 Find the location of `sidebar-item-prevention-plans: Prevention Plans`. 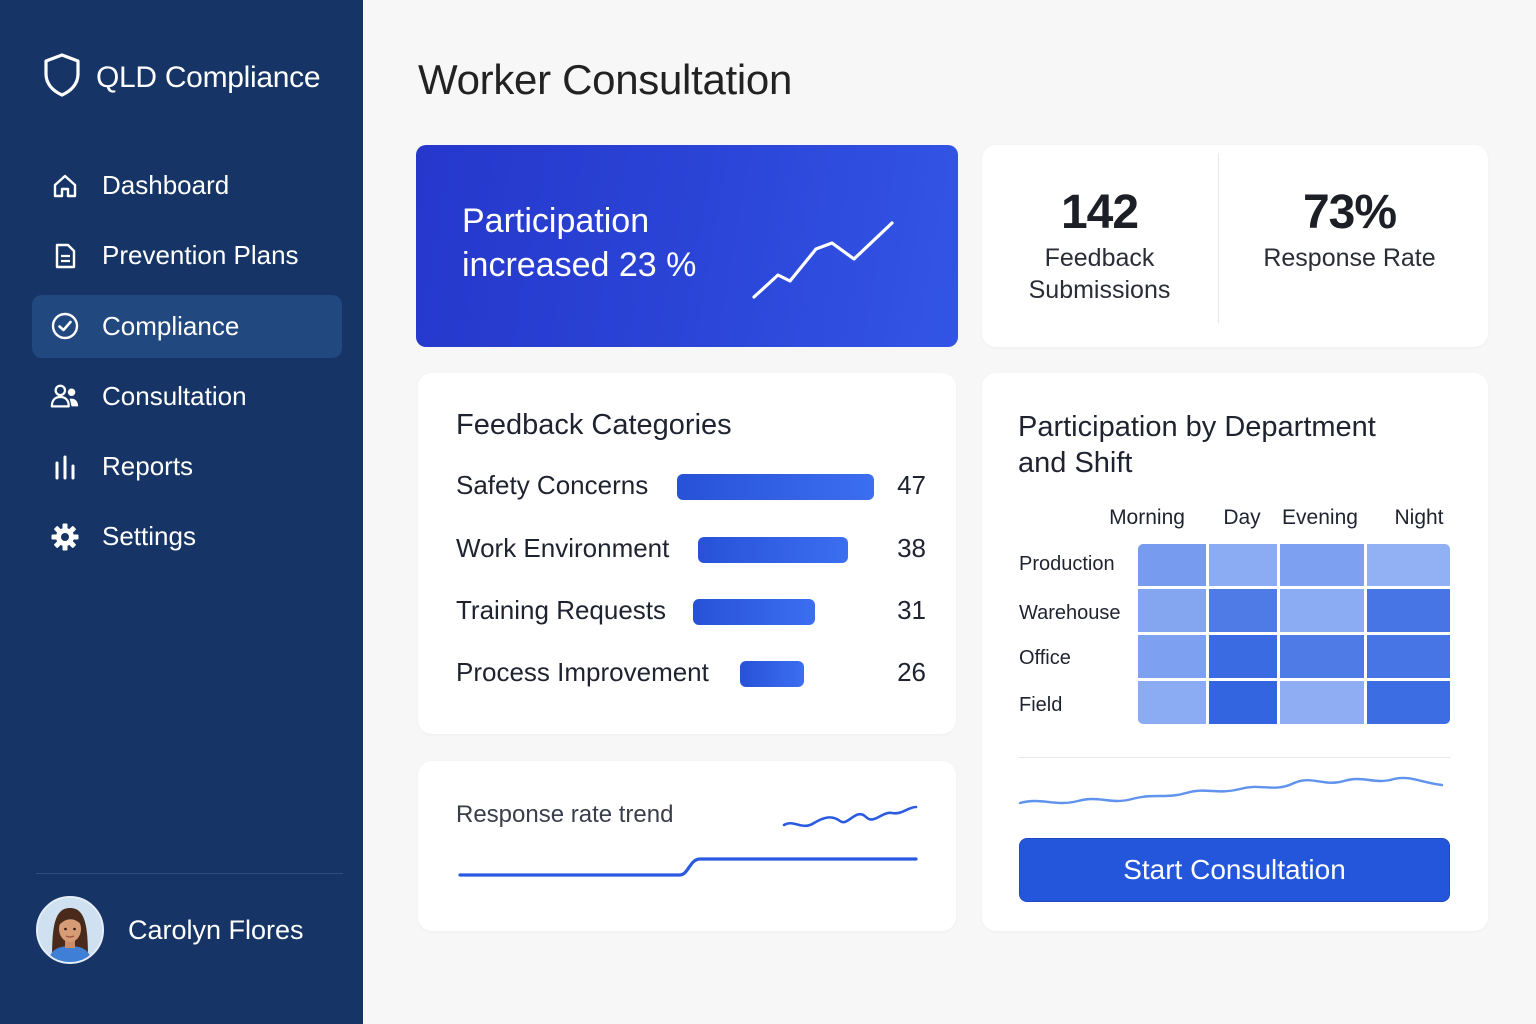

sidebar-item-prevention-plans: Prevention Plans is located at coordinates (187, 255).